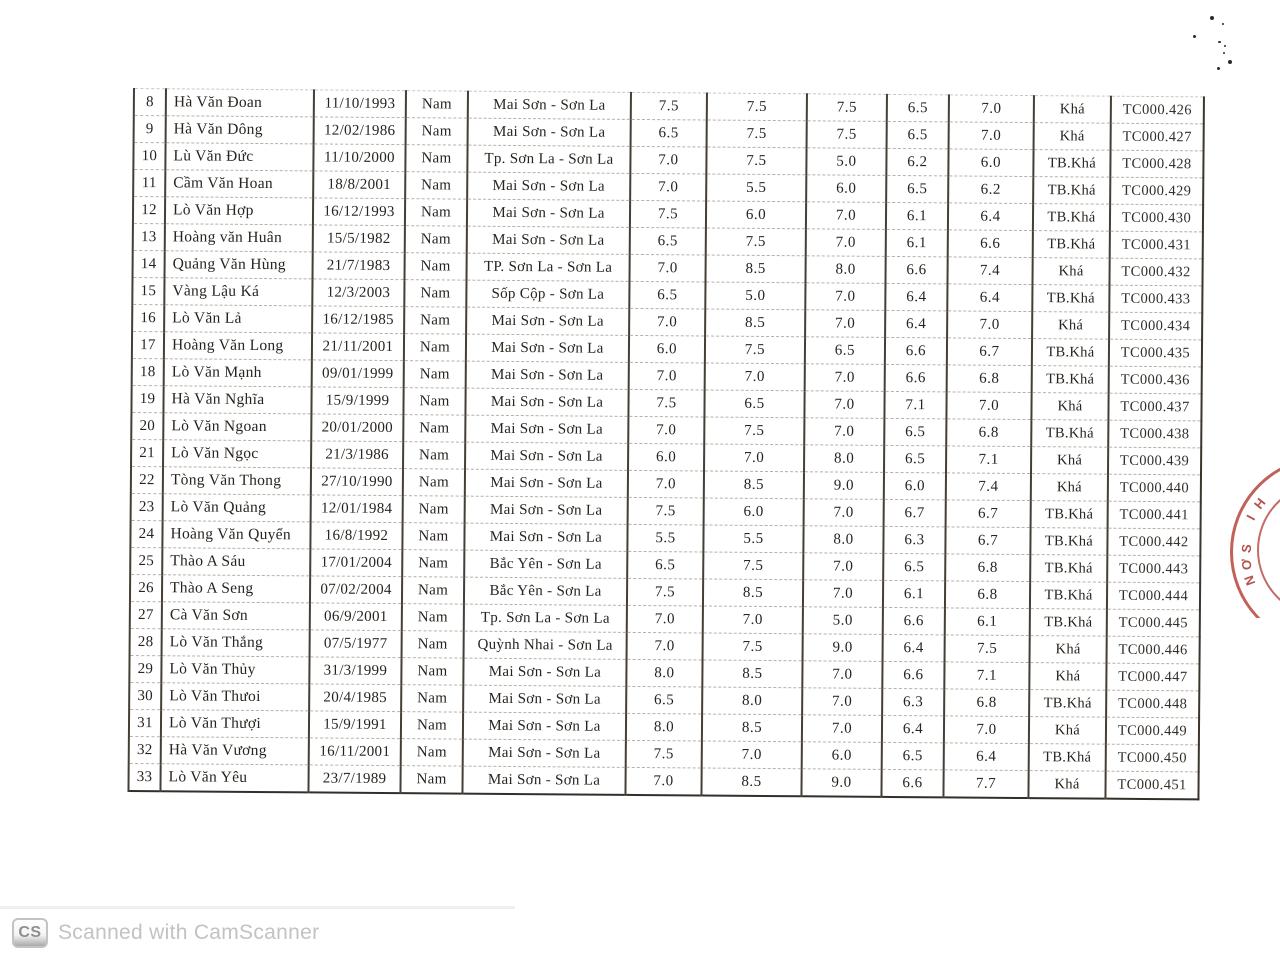 The image size is (1280, 953). What do you see at coordinates (548, 267) in the screenshot?
I see `cell-hometown: TP. Sơn La - Sơn La` at bounding box center [548, 267].